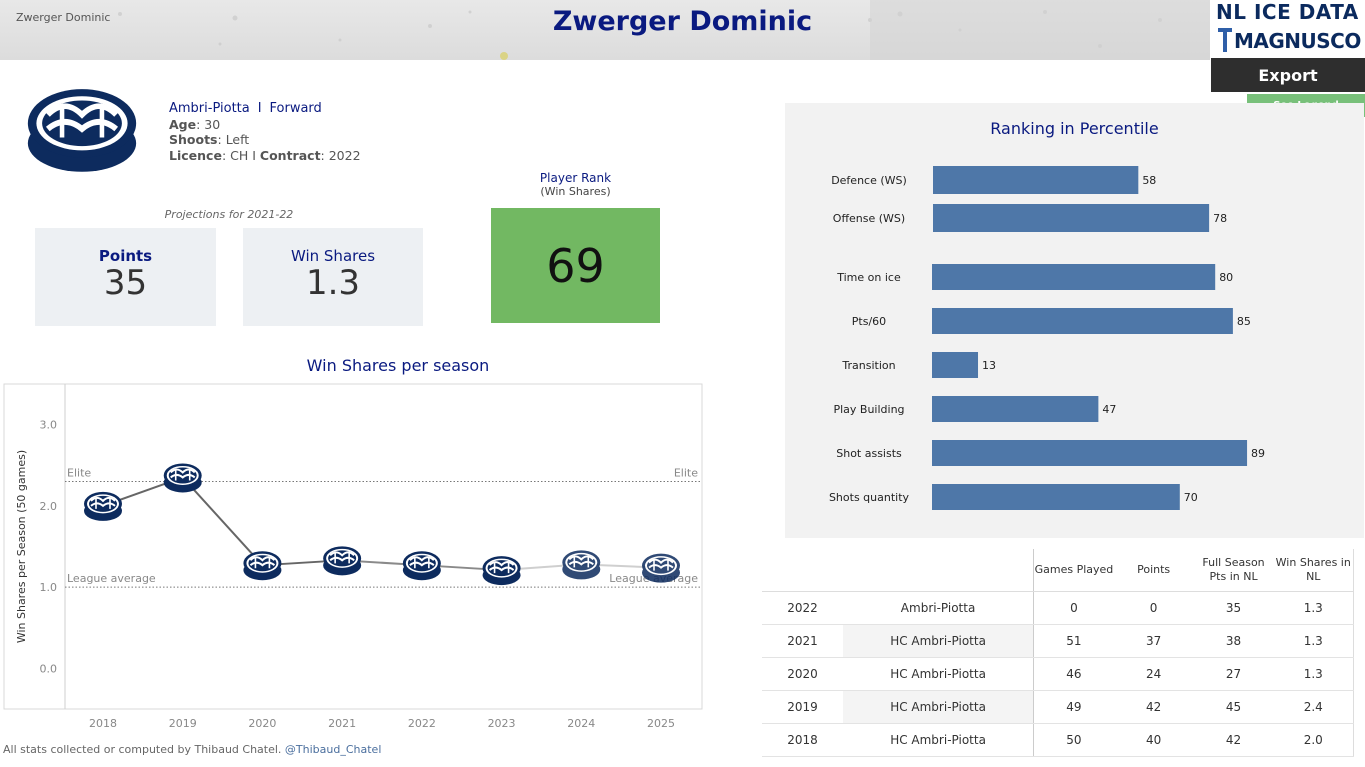 This screenshot has width=1365, height=767. I want to click on table-header-full-season: Full Season Pts in NL, so click(1233, 570).